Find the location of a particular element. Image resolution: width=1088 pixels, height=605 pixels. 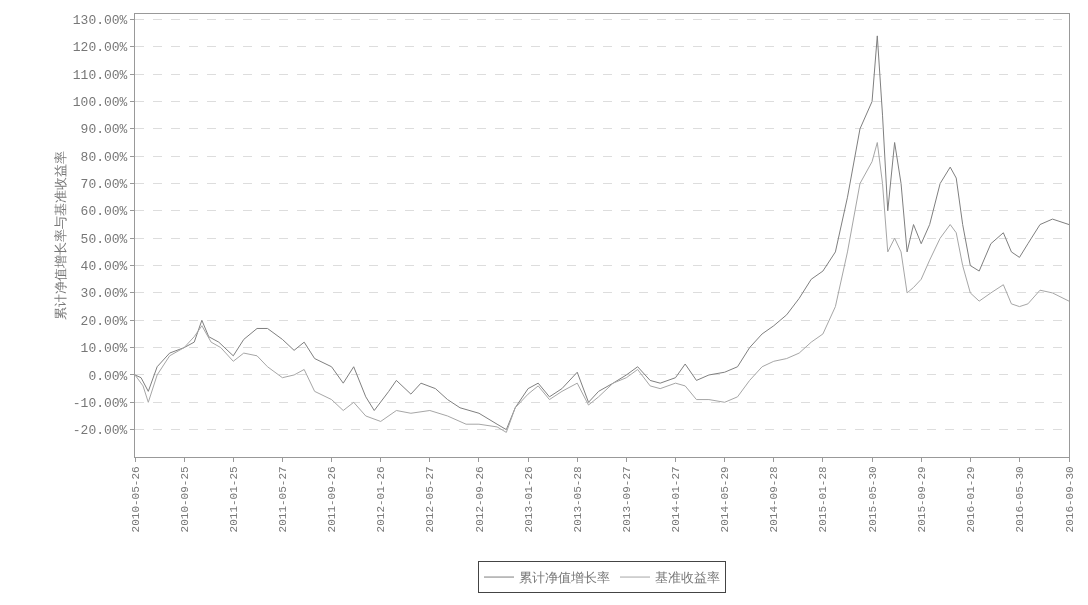

x-tick-label: 2015-05-30 is located at coordinates (872, 499).